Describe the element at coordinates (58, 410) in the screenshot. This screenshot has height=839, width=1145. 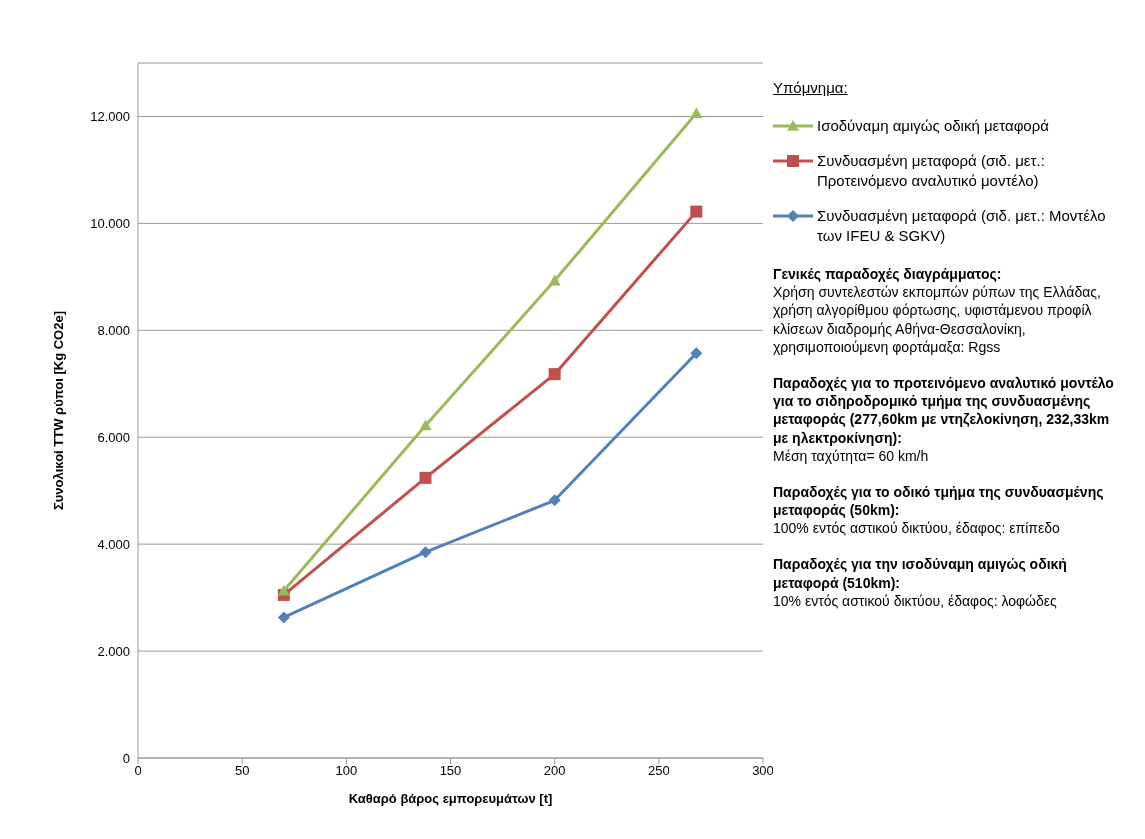
I see `y-axis-title: Συνολικοί TTW ρύποι [Kg CO2e]` at that location.